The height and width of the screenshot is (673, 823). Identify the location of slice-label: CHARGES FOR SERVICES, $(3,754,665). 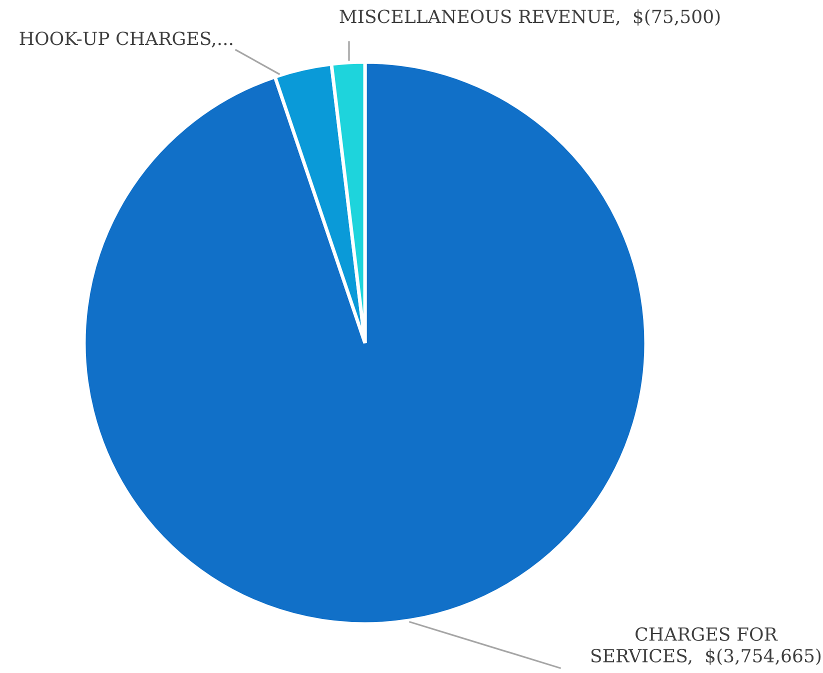
(706, 646).